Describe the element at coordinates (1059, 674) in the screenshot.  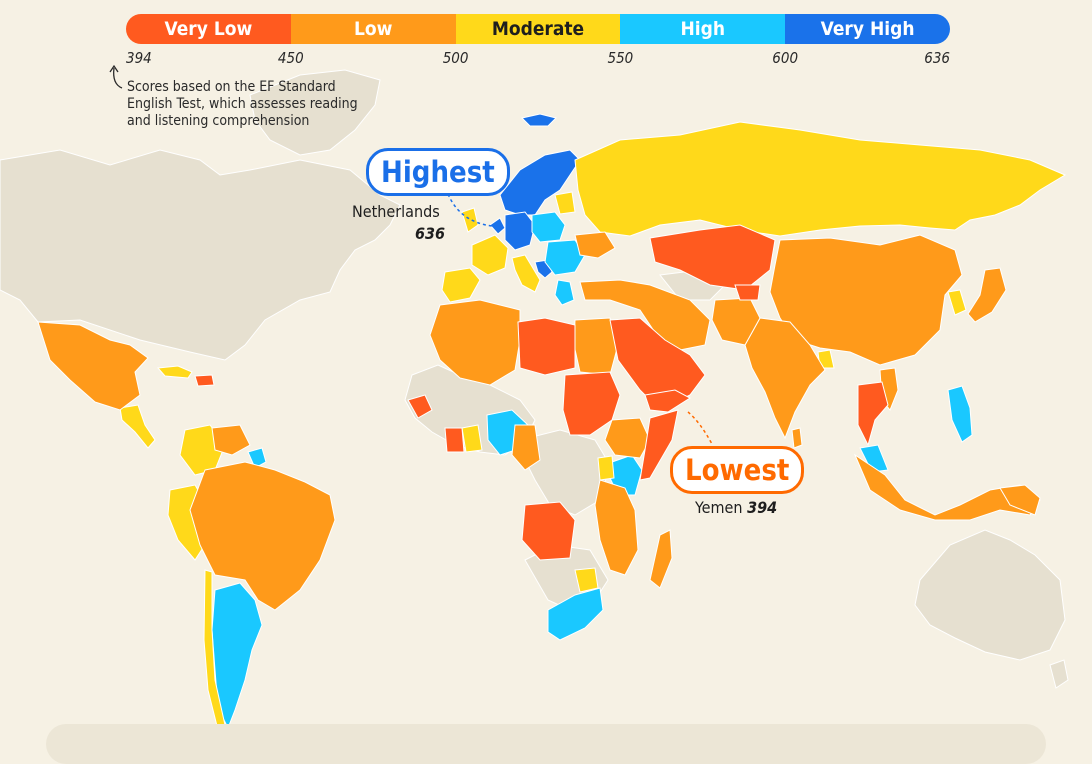
I see `region-new-zealand` at that location.